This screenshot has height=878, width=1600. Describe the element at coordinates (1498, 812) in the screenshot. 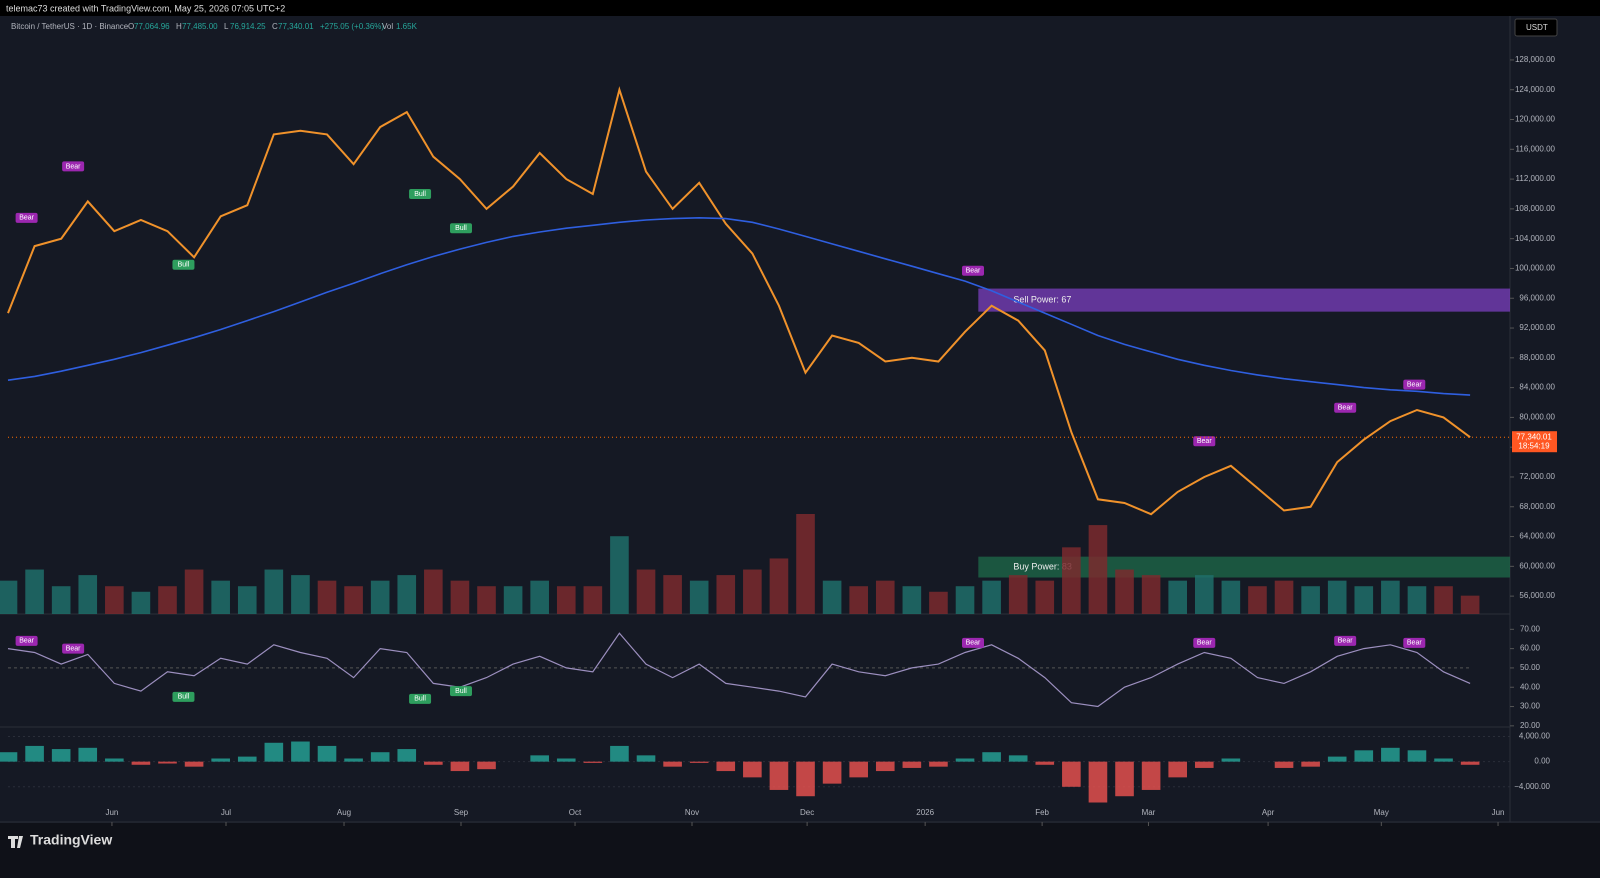

I see `x-tick-label: Jun` at that location.